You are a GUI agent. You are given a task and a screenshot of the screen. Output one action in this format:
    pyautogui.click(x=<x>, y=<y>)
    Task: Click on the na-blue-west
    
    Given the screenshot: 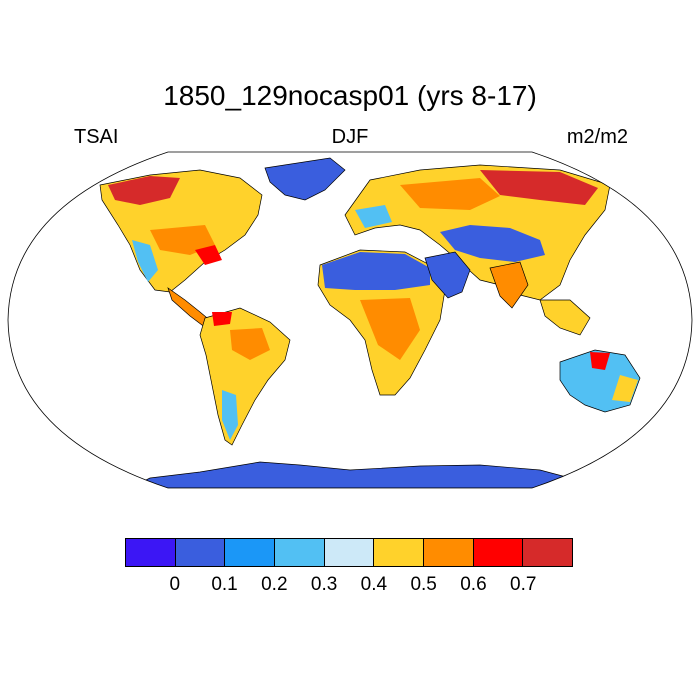 What is the action you would take?
    pyautogui.click(x=145, y=261)
    